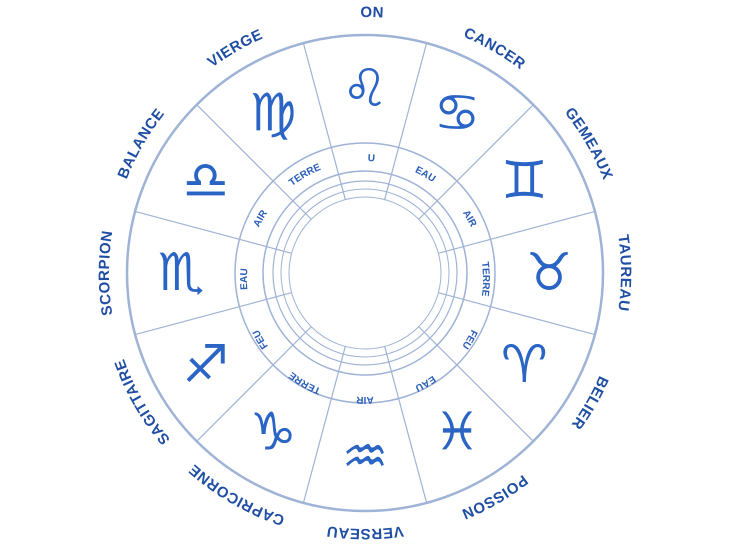 The width and height of the screenshot is (730, 548). Describe the element at coordinates (234, 48) in the screenshot. I see `sign-label-vierge: VIERGE` at that location.